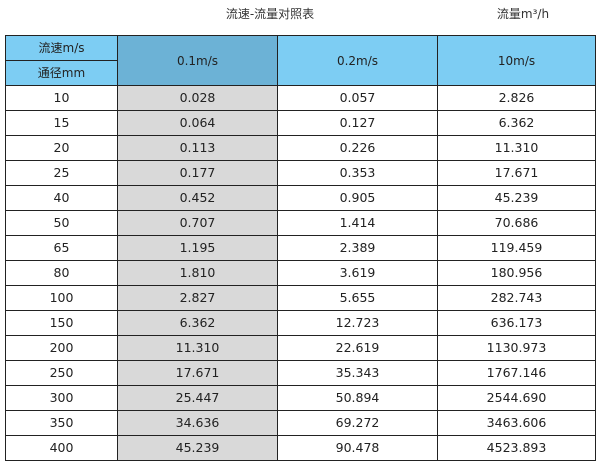  I want to click on flow-0.1-cell: 0.707, so click(197, 223).